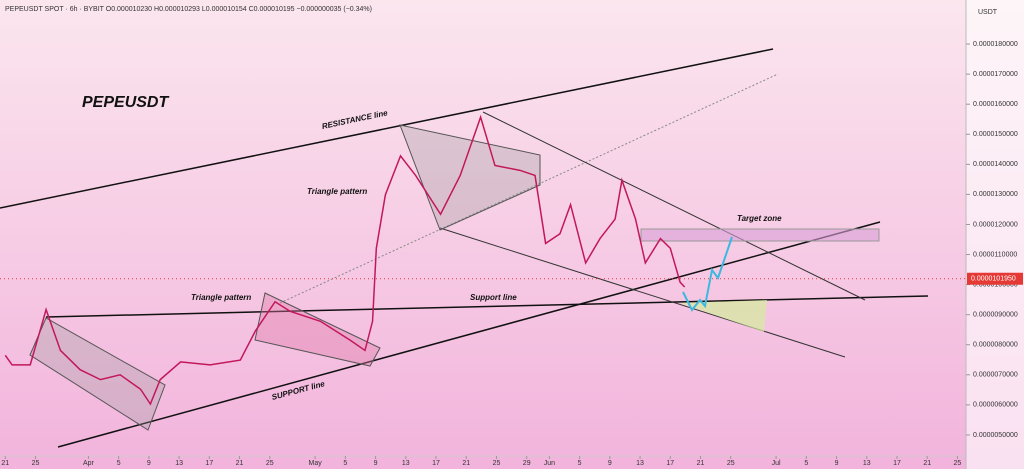 The height and width of the screenshot is (469, 1024). What do you see at coordinates (995, 284) in the screenshot?
I see `y-tick-label: 0.0000100000` at bounding box center [995, 284].